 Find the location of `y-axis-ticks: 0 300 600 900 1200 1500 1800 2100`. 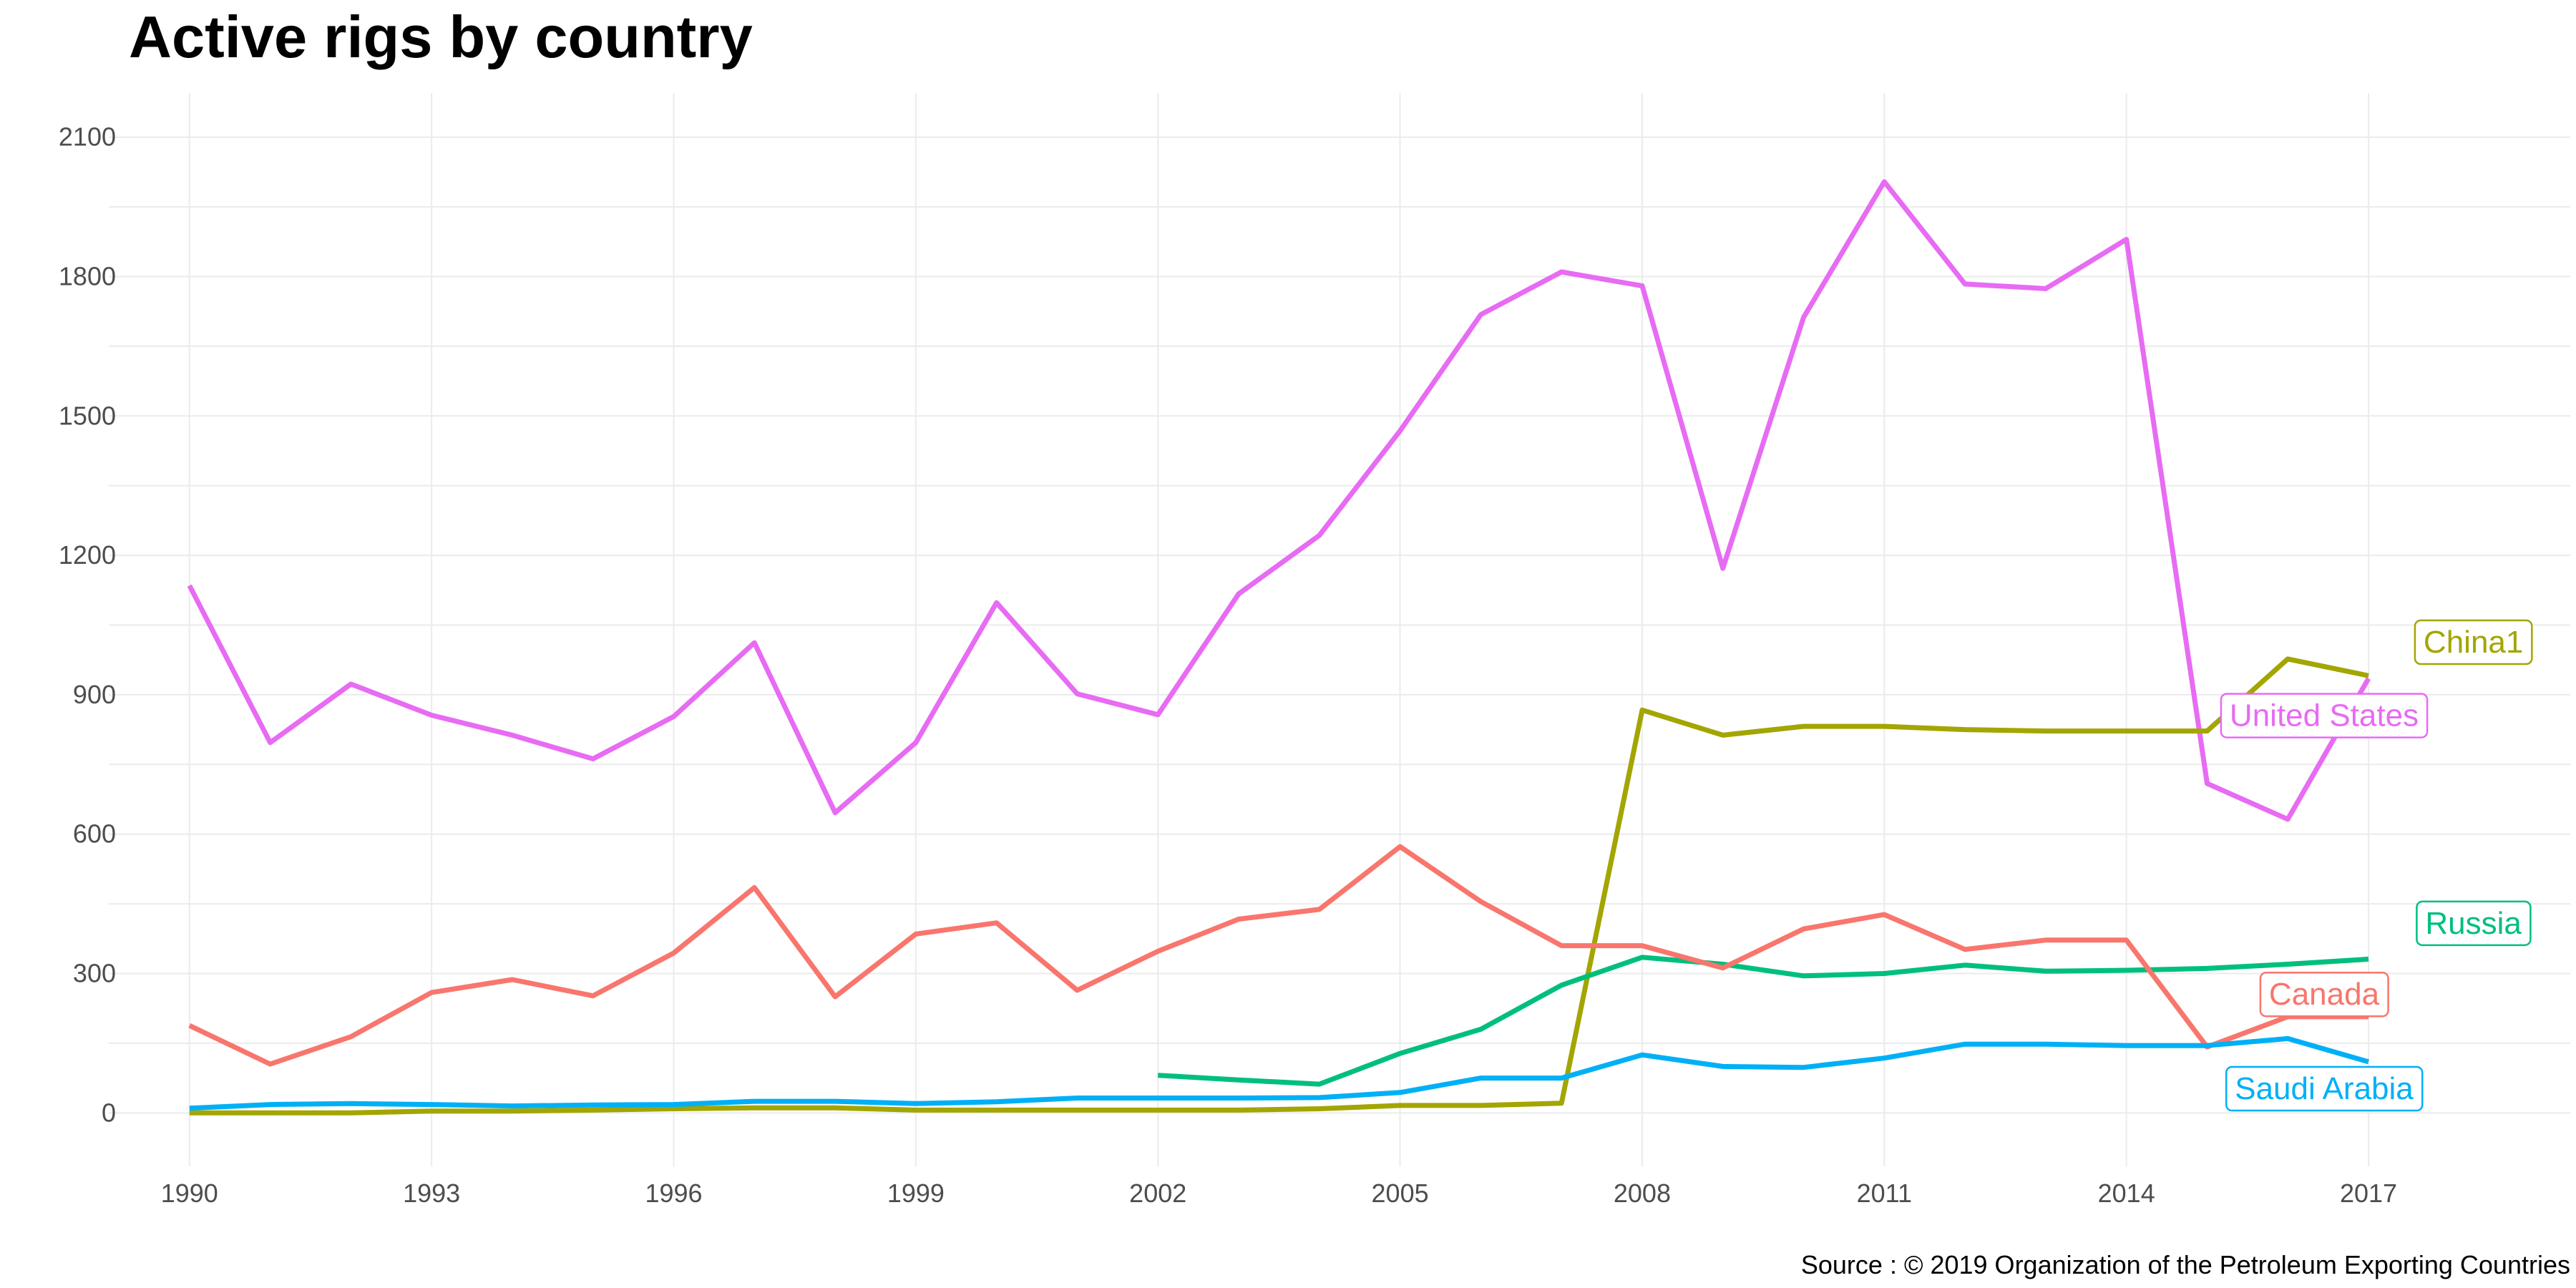

y-axis-ticks: 0 300 600 900 1200 1500 1800 2100 is located at coordinates (87, 625).